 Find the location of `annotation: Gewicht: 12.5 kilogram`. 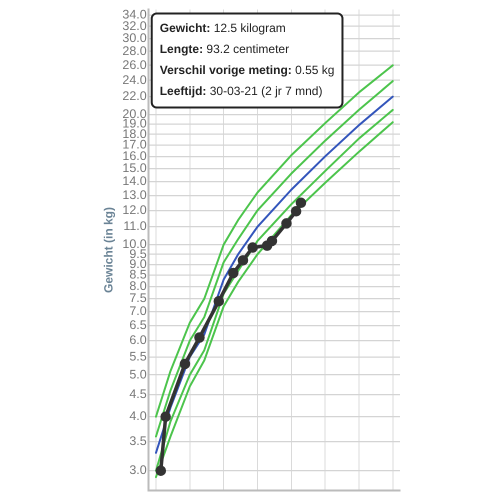

annotation: Gewicht: 12.5 kilogram is located at coordinates (223, 27).